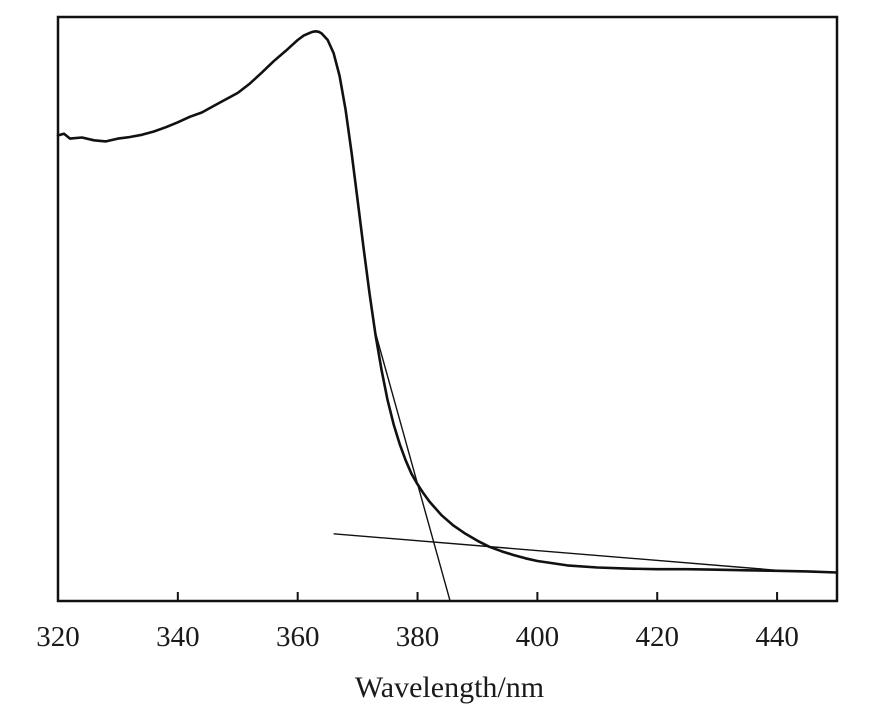 The image size is (871, 713). I want to click on x-axis-title: Wavelength/nm, so click(449, 687).